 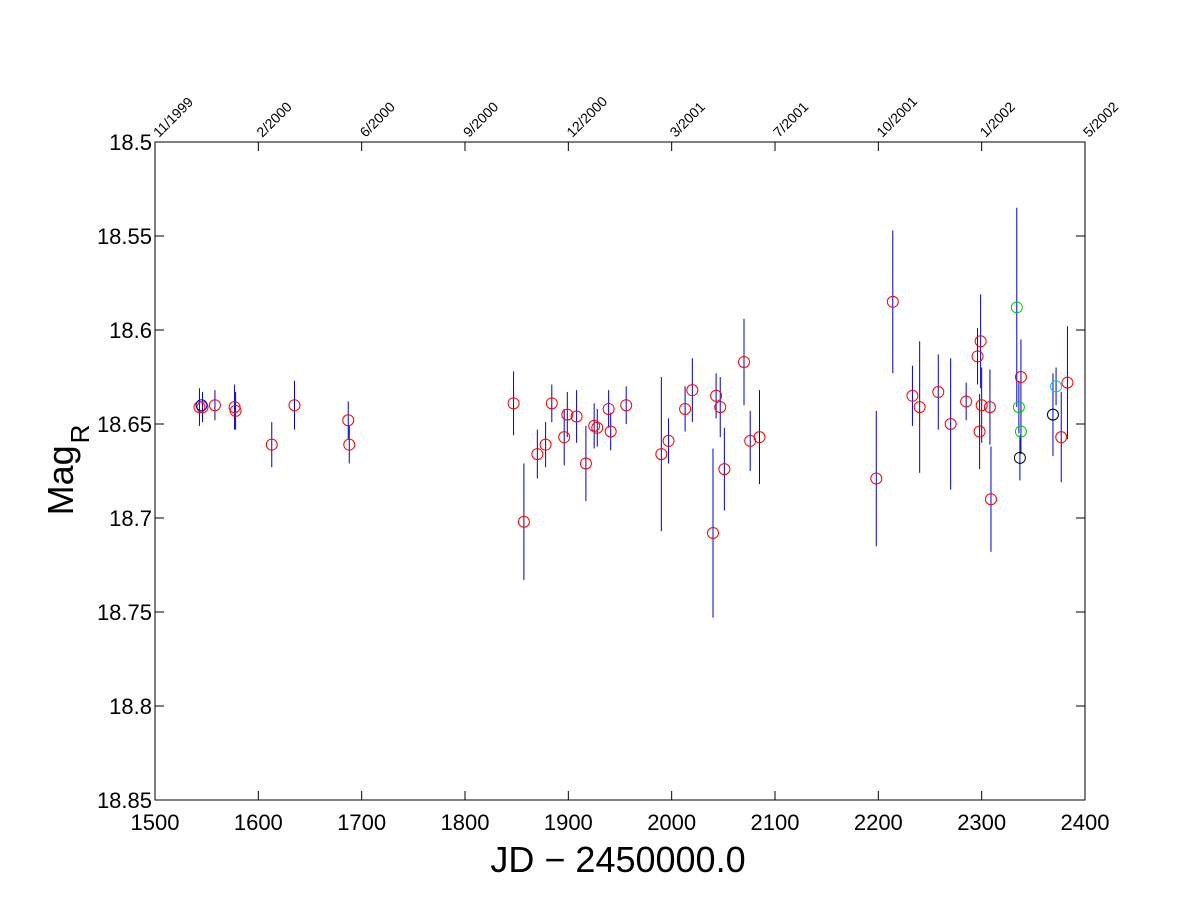 What do you see at coordinates (568, 822) in the screenshot?
I see `x-tick-label: 1900` at bounding box center [568, 822].